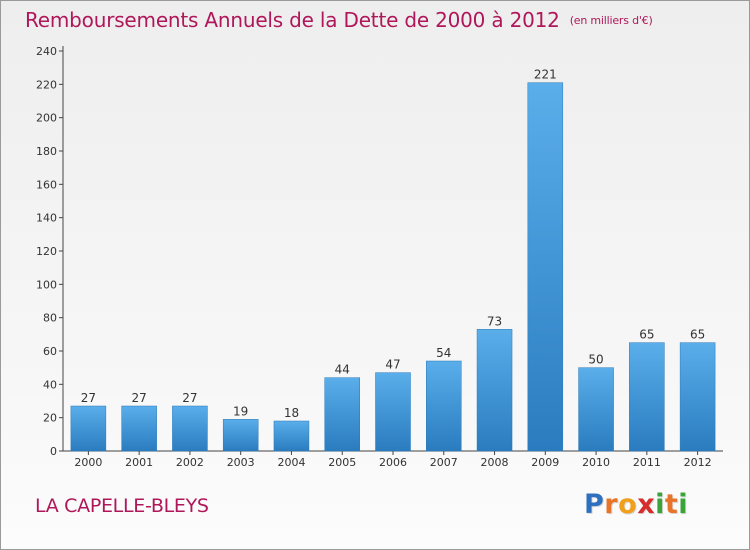 This screenshot has width=750, height=550. What do you see at coordinates (88, 462) in the screenshot?
I see `x-tick-label: 2000` at bounding box center [88, 462].